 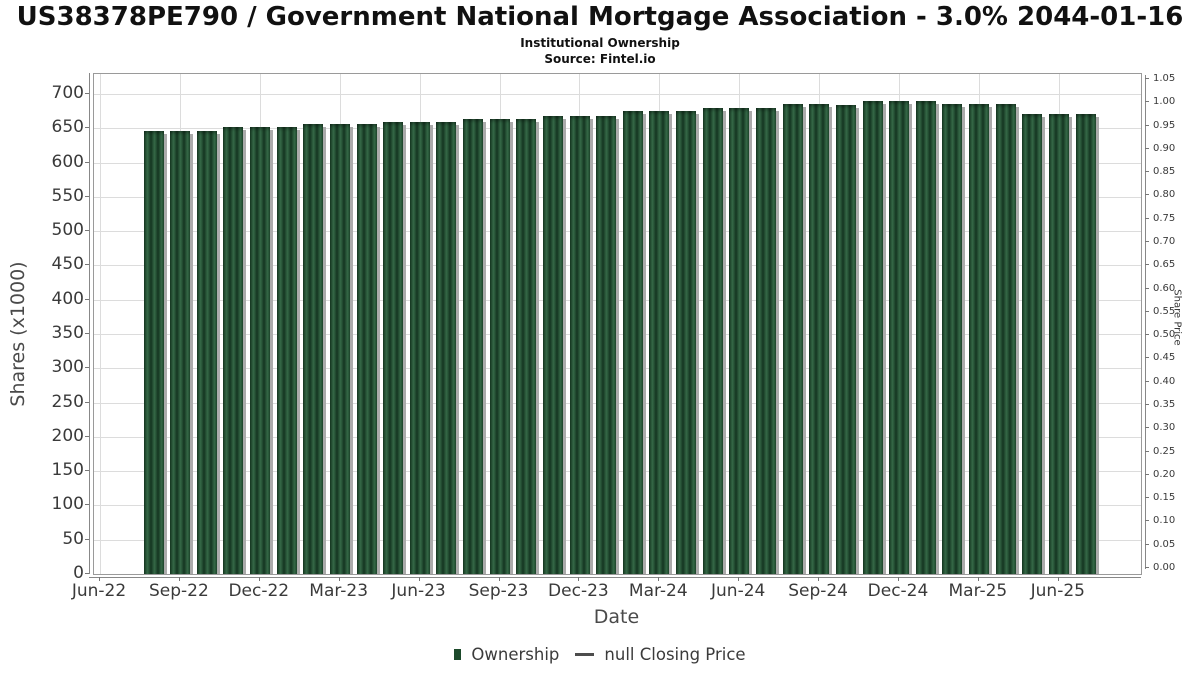 I want to click on y-left-tick-label: 200, so click(x=67, y=435).